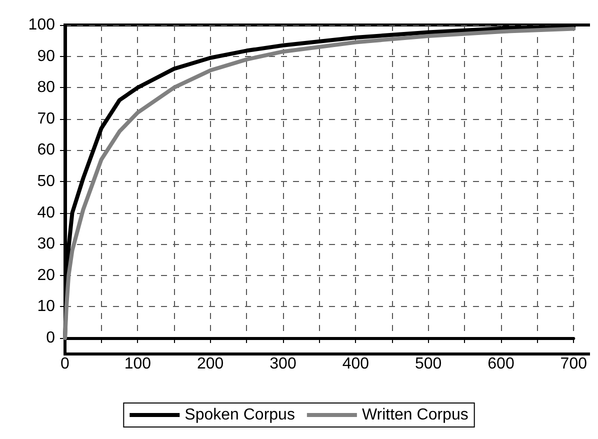  I want to click on y-tick-label: 40, so click(46, 213).